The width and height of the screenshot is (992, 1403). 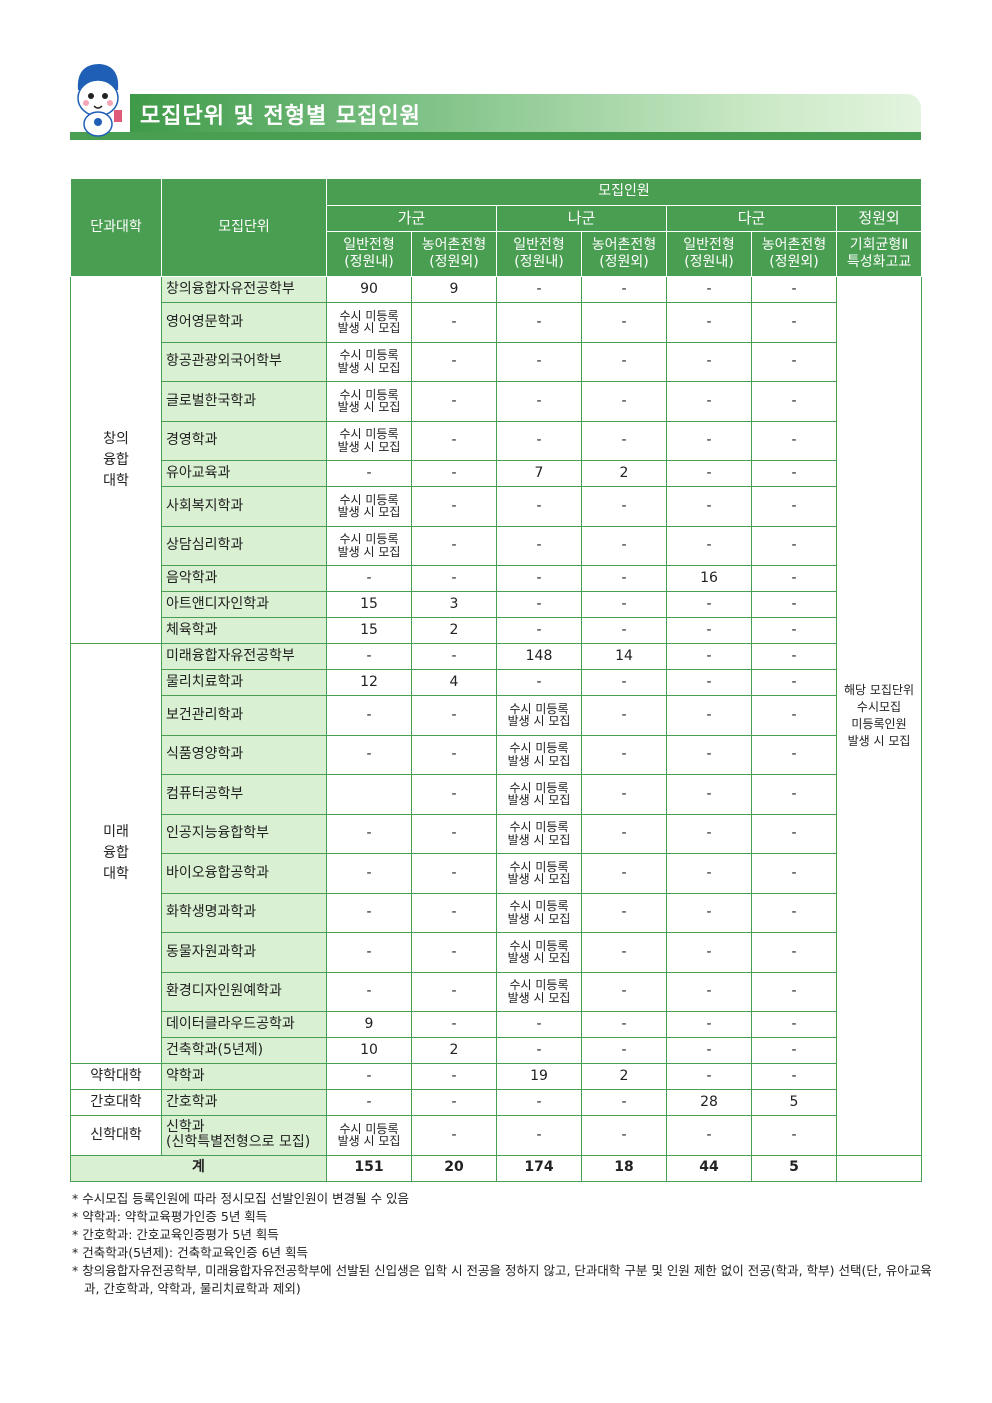 I want to click on department-name: 영어영문학과, so click(x=244, y=322).